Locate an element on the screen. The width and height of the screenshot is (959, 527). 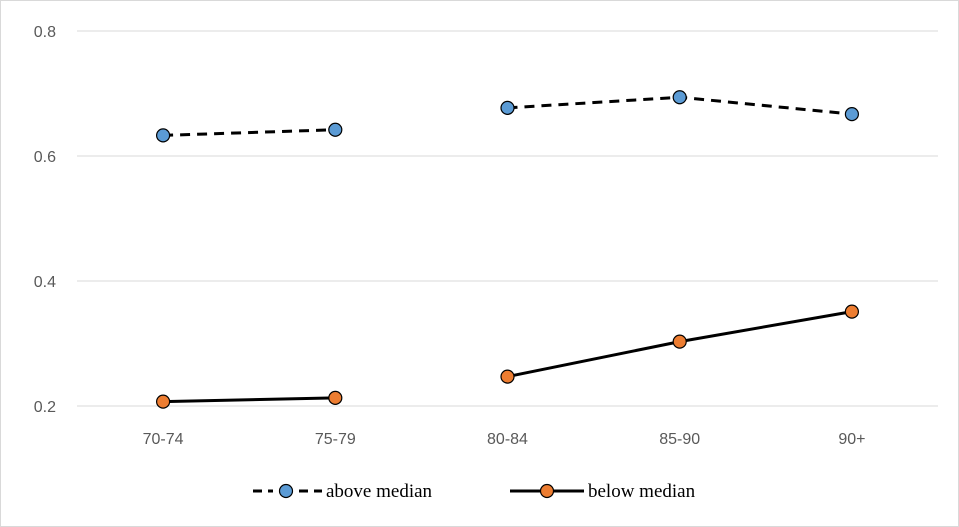
legend-label-above-median: above median is located at coordinates (379, 491).